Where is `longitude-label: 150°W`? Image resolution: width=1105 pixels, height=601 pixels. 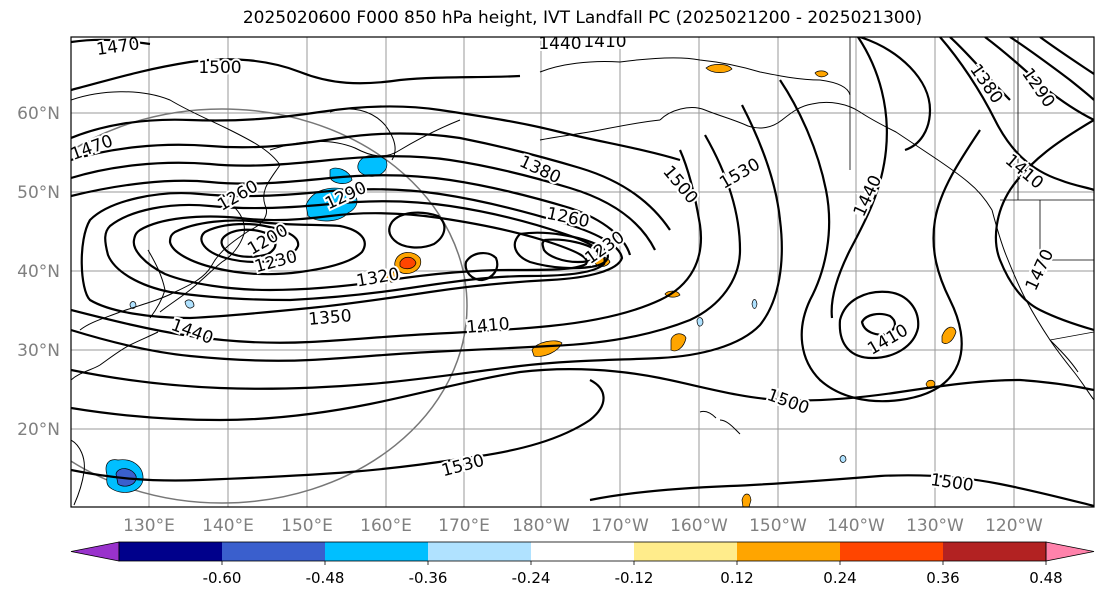 longitude-label: 150°W is located at coordinates (778, 526).